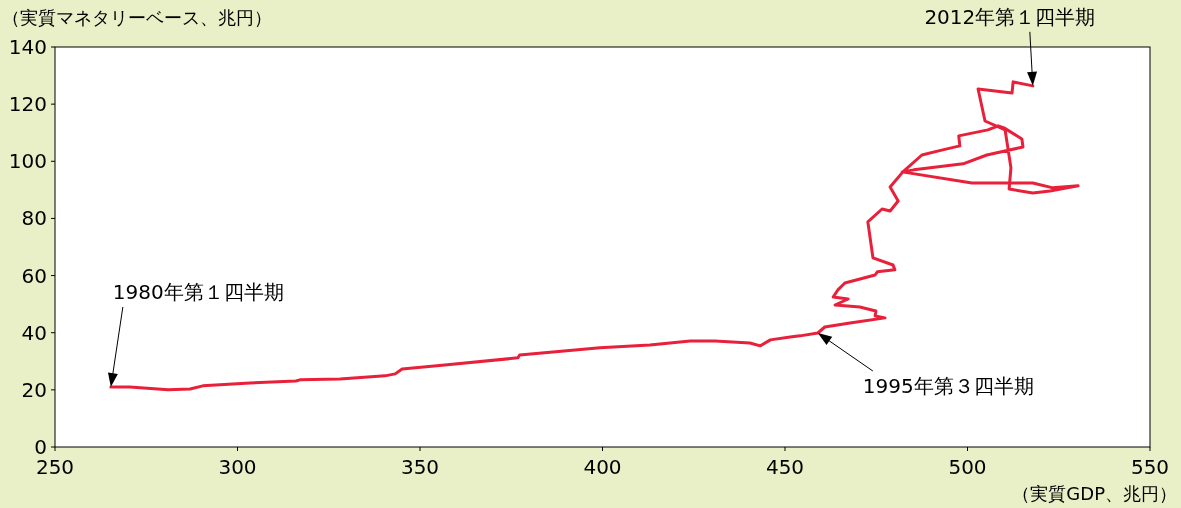 This screenshot has width=1181, height=508. I want to click on y-tick-label: 40, so click(34, 332).